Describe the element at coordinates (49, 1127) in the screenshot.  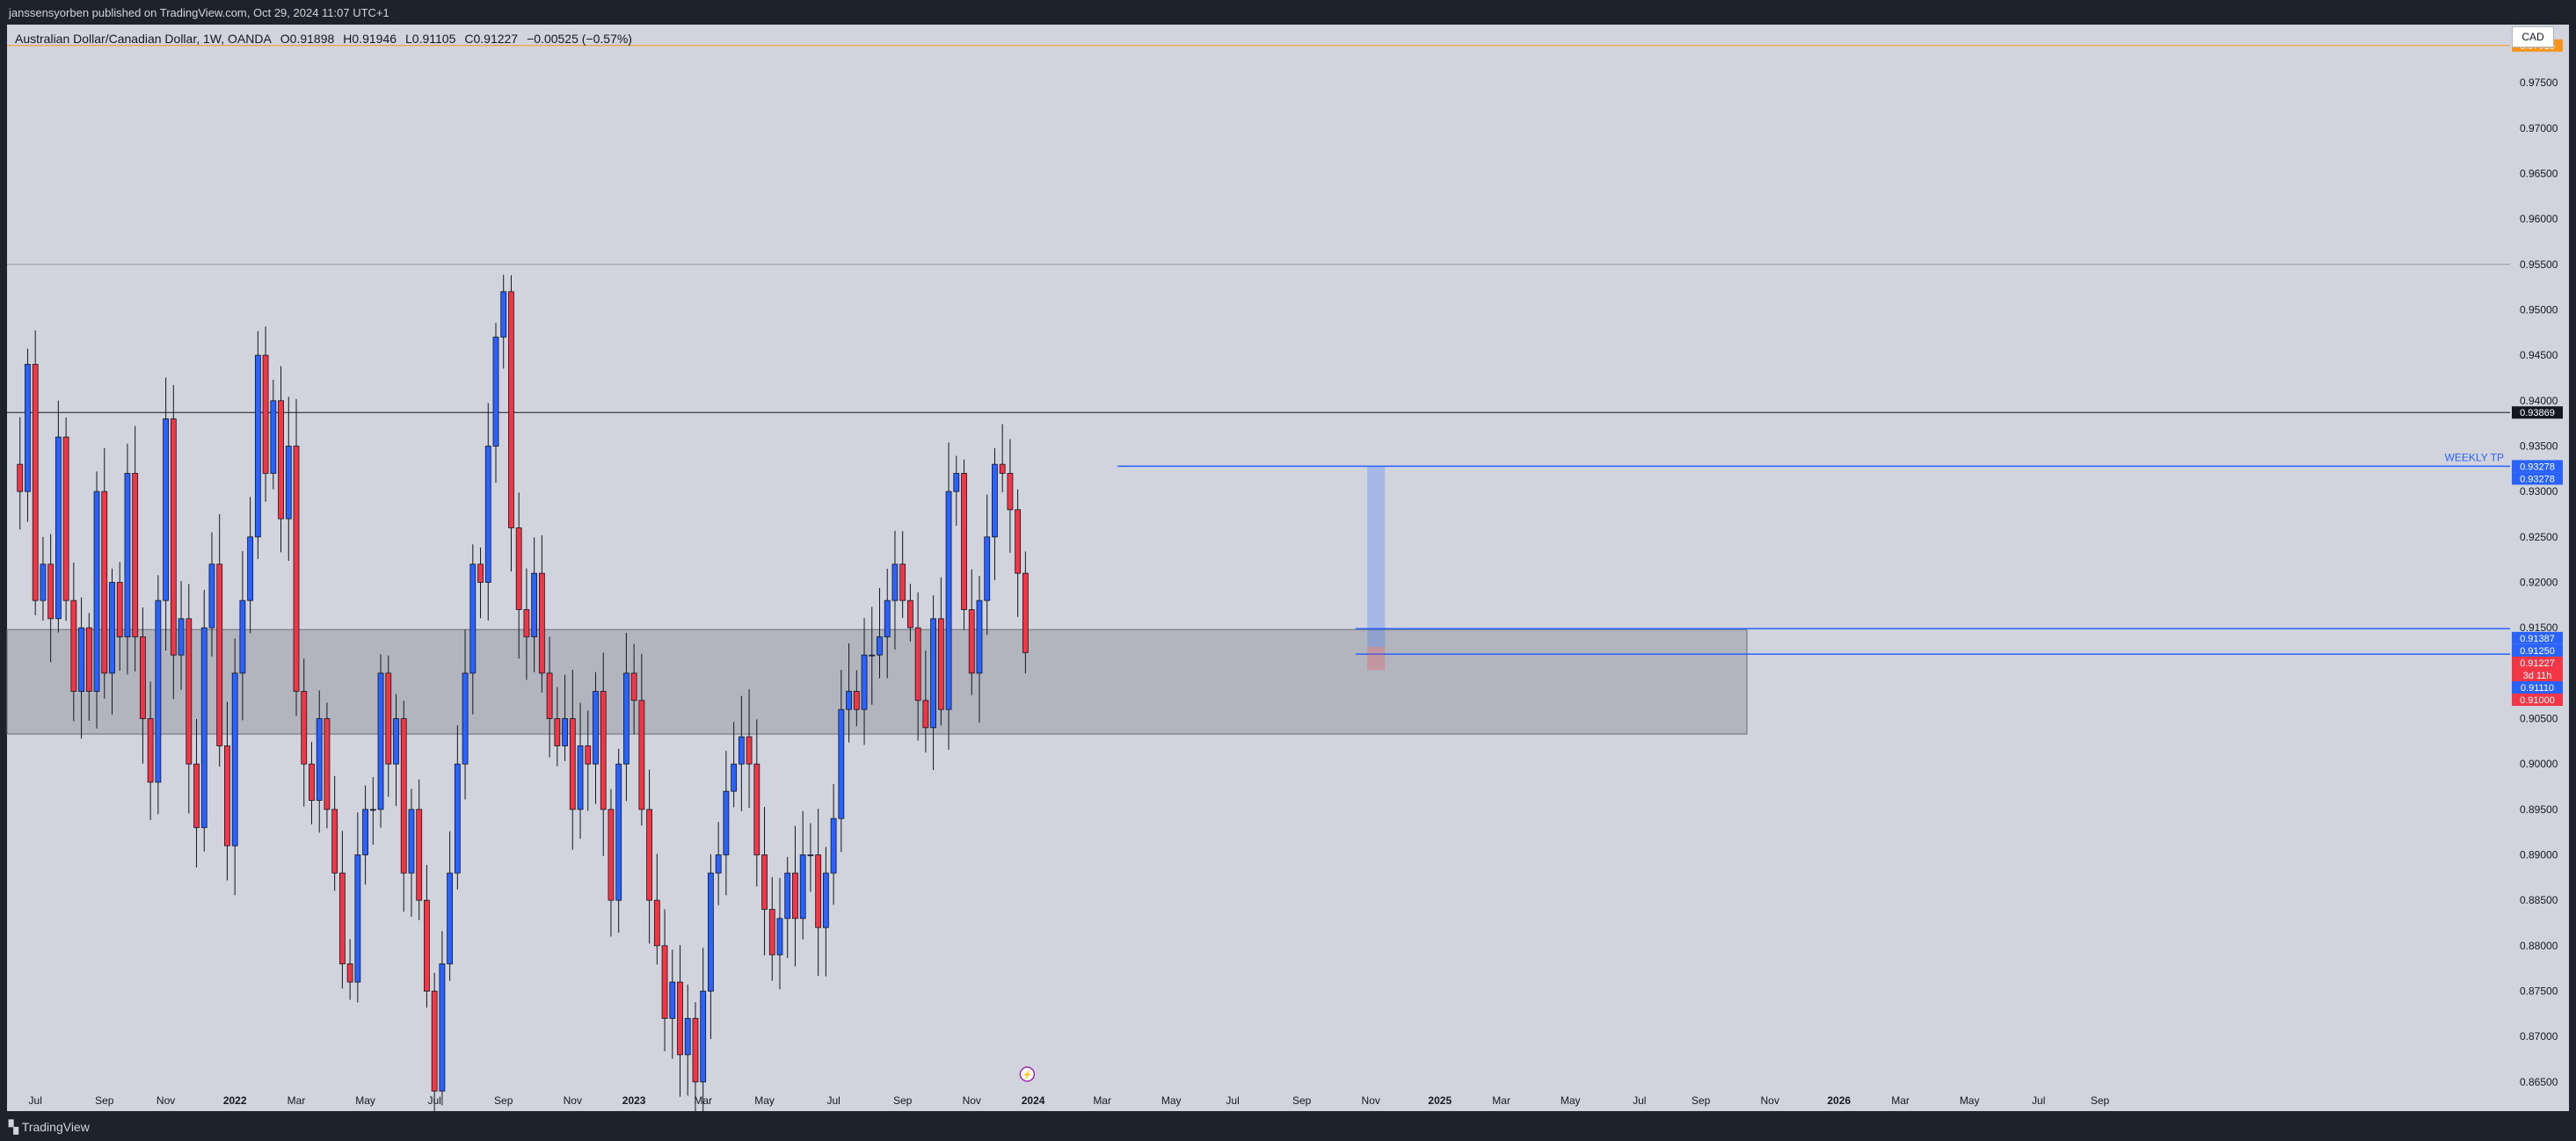
I see `tradingview-logo: ▚ TradingView` at that location.